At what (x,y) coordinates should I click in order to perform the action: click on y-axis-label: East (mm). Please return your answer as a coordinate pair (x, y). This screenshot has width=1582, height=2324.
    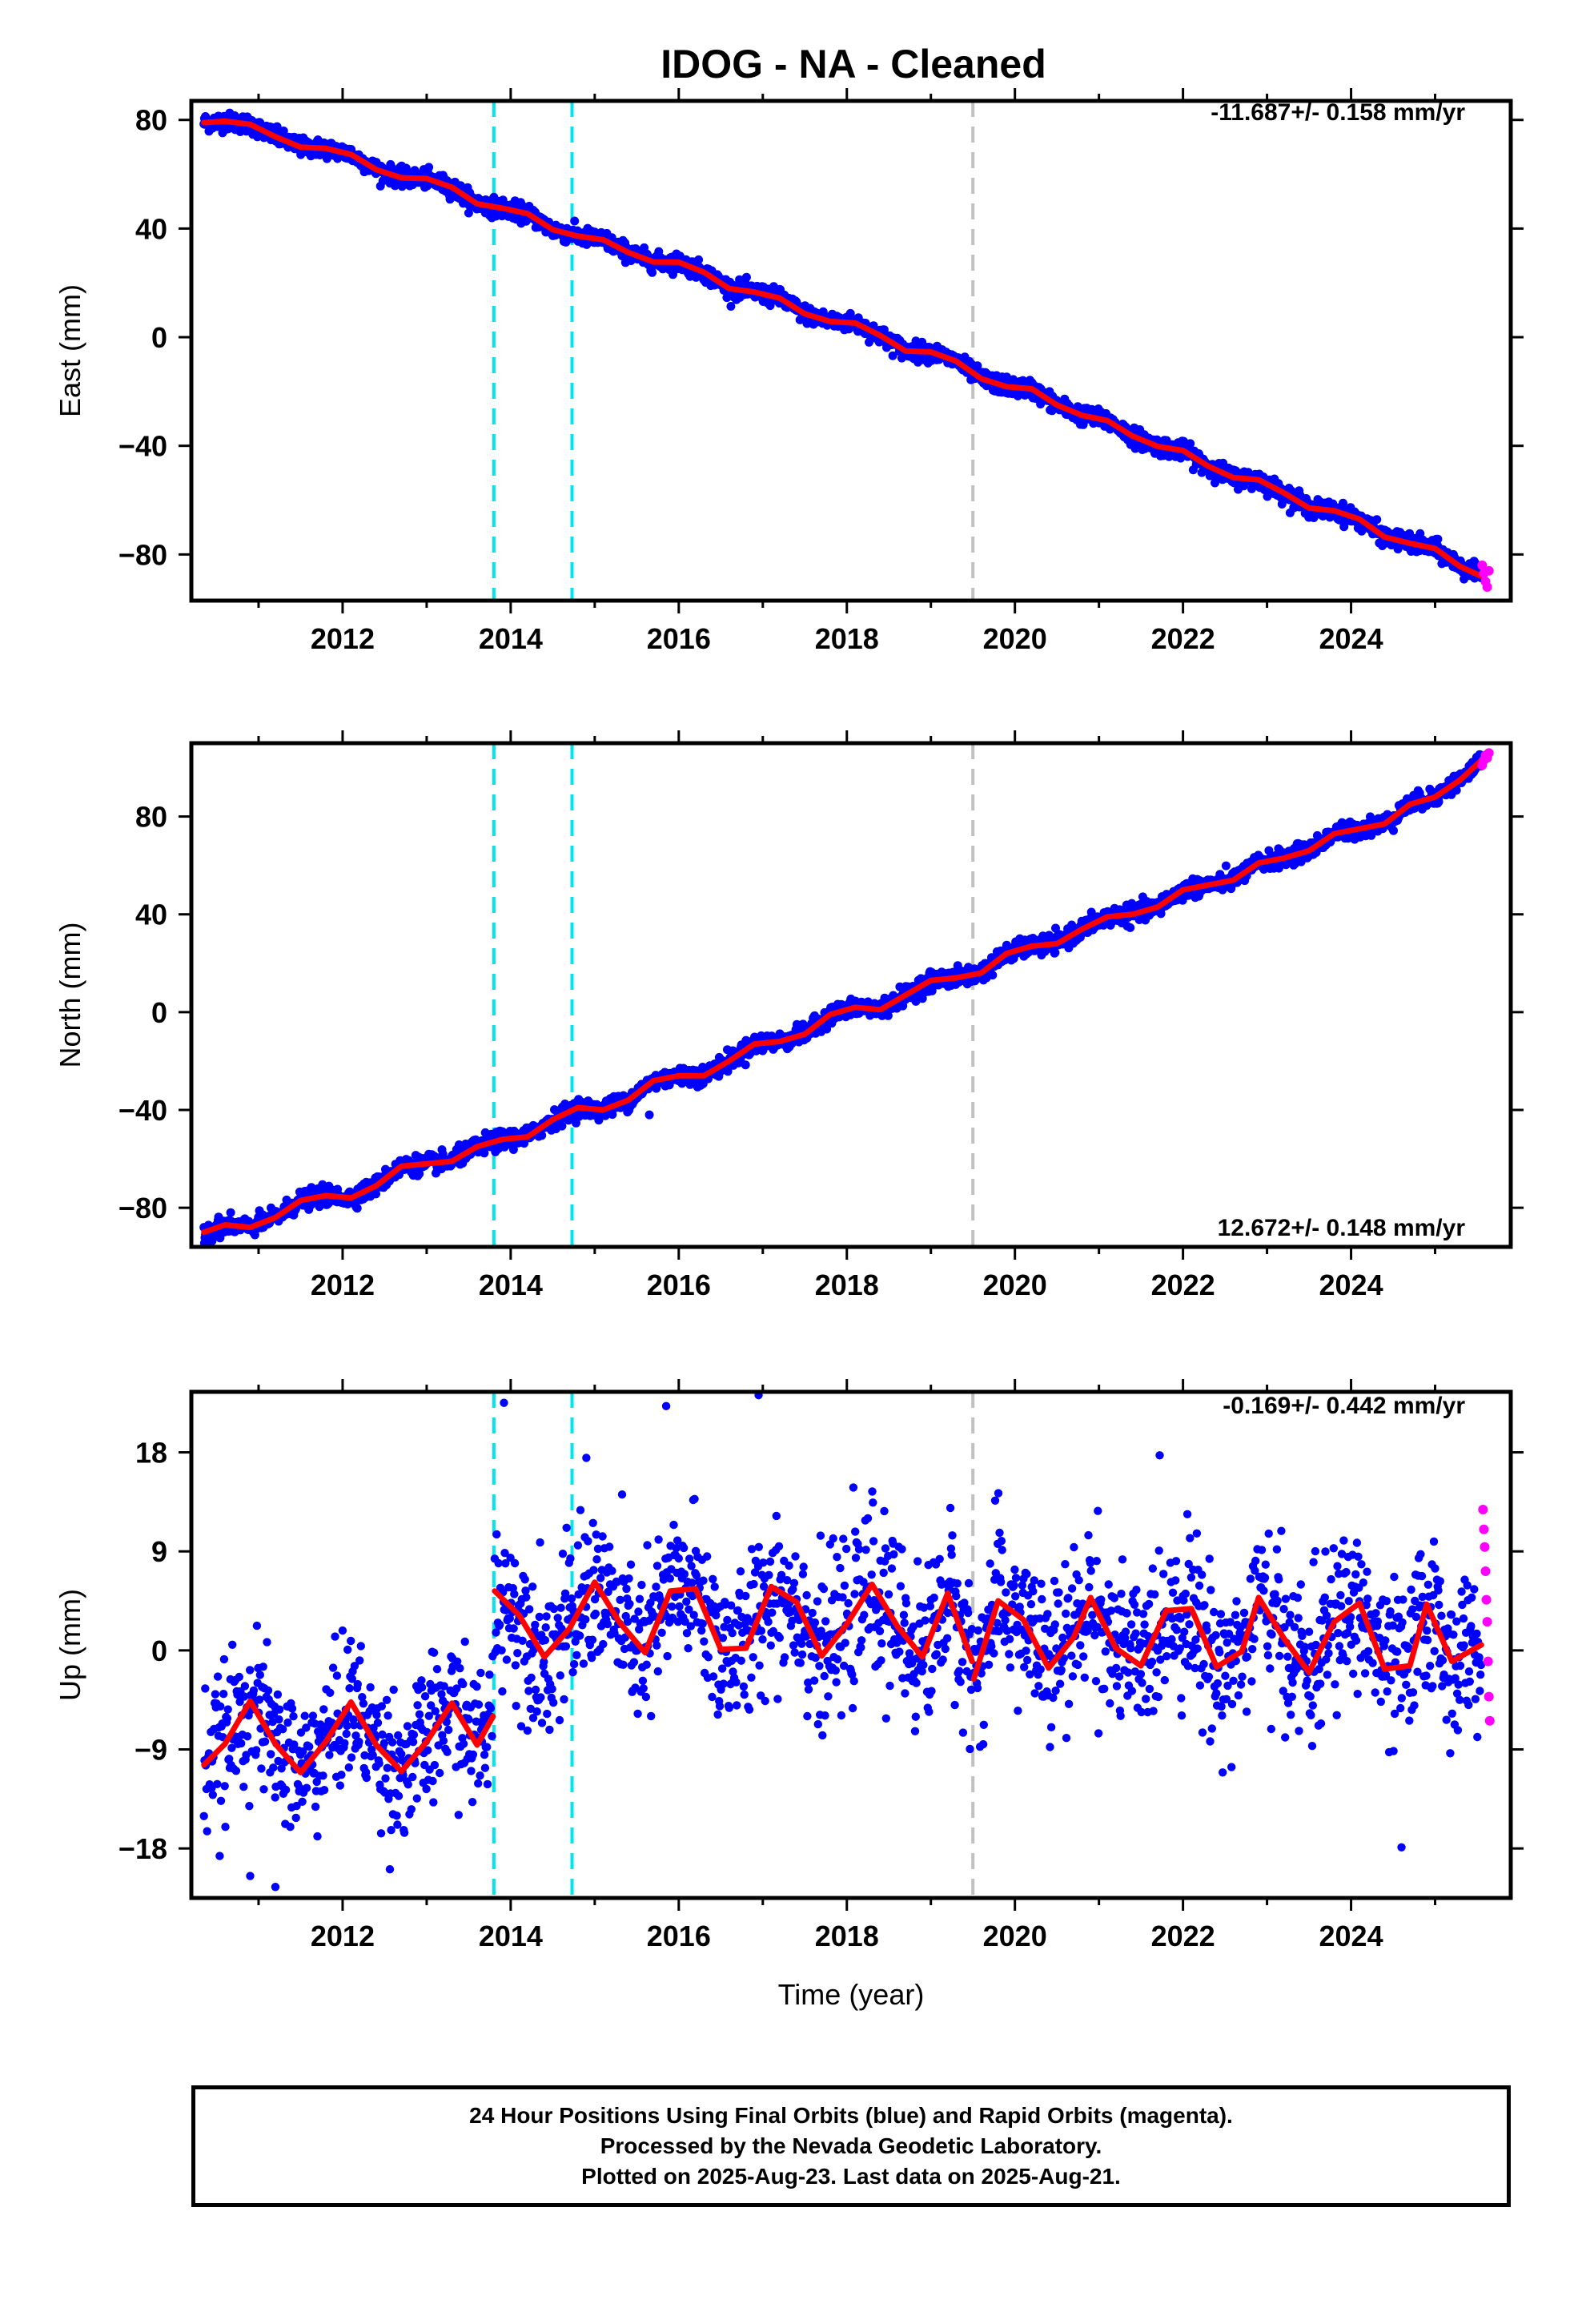
    Looking at the image, I should click on (70, 350).